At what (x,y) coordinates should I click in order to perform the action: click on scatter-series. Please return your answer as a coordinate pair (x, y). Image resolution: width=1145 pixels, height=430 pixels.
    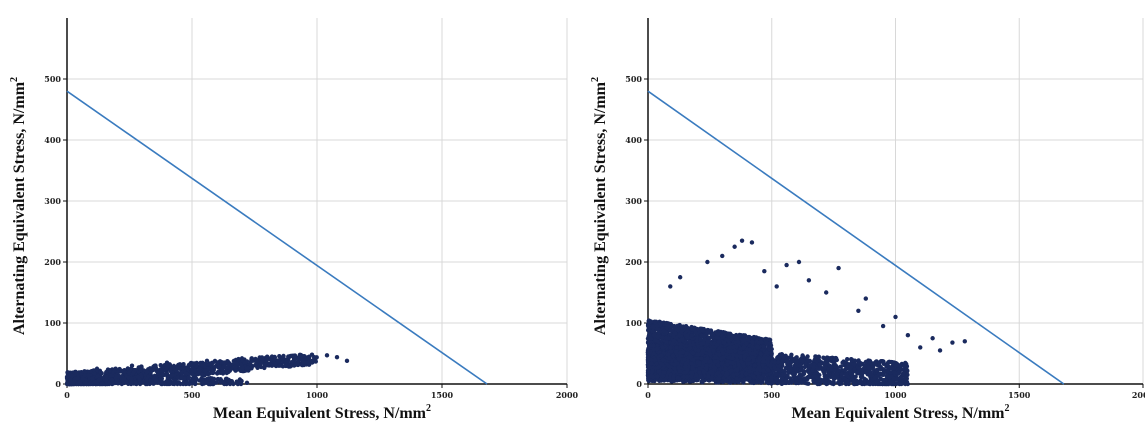
    Looking at the image, I should click on (806, 312).